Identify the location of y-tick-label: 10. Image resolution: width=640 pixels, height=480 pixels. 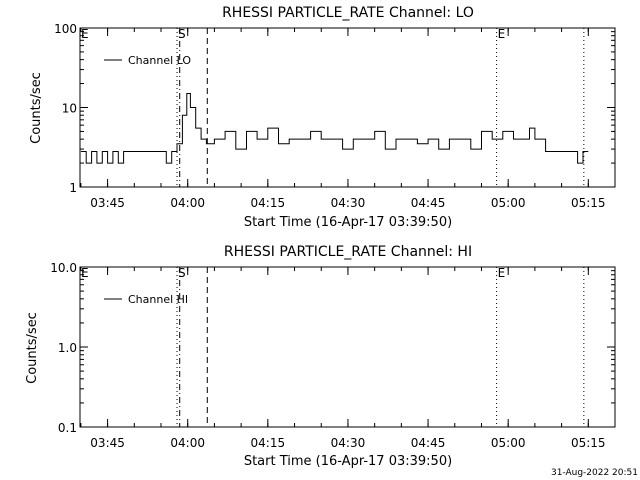
(69, 109).